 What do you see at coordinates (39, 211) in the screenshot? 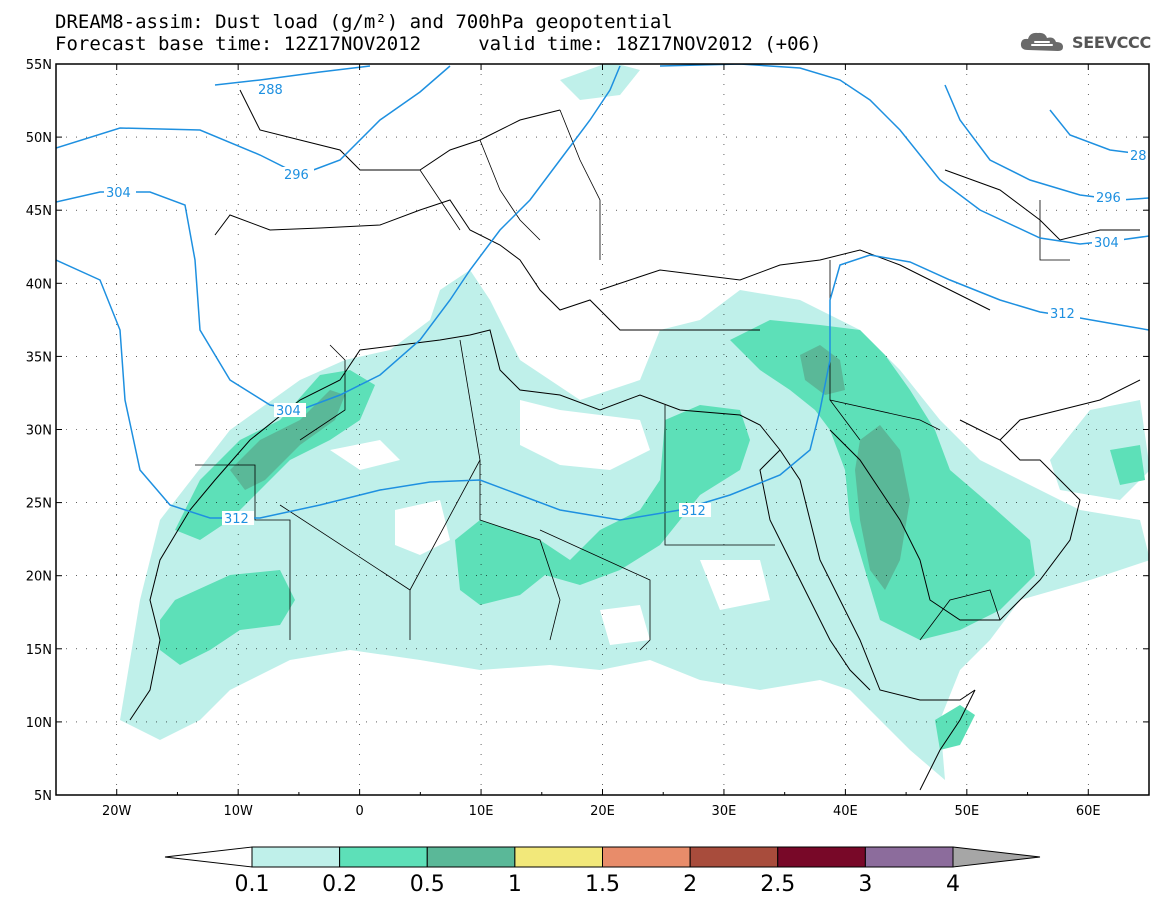
I see `lat-tick-label: 45N` at bounding box center [39, 211].